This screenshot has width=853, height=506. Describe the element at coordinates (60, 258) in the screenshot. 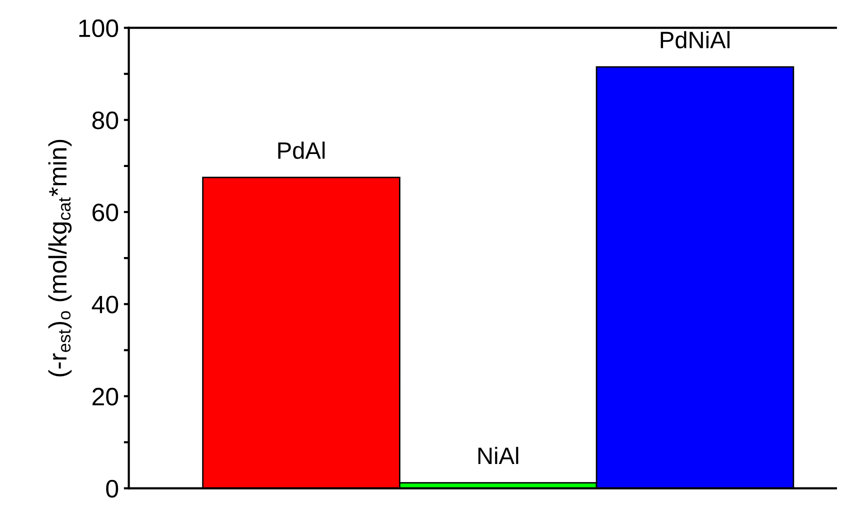

I see `y-axis-title: (-r$_{est}$)$_{o}$ (mol/kg$_{cat}$*min)` at that location.